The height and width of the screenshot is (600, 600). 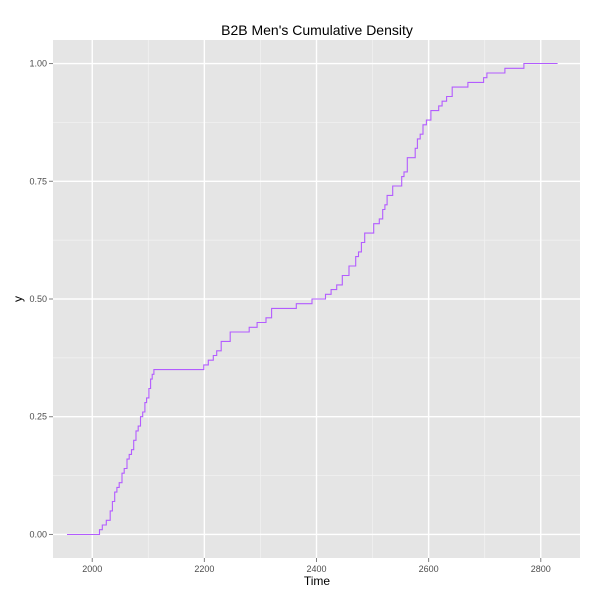 I want to click on y-tick-label: 0.00, so click(x=38, y=534).